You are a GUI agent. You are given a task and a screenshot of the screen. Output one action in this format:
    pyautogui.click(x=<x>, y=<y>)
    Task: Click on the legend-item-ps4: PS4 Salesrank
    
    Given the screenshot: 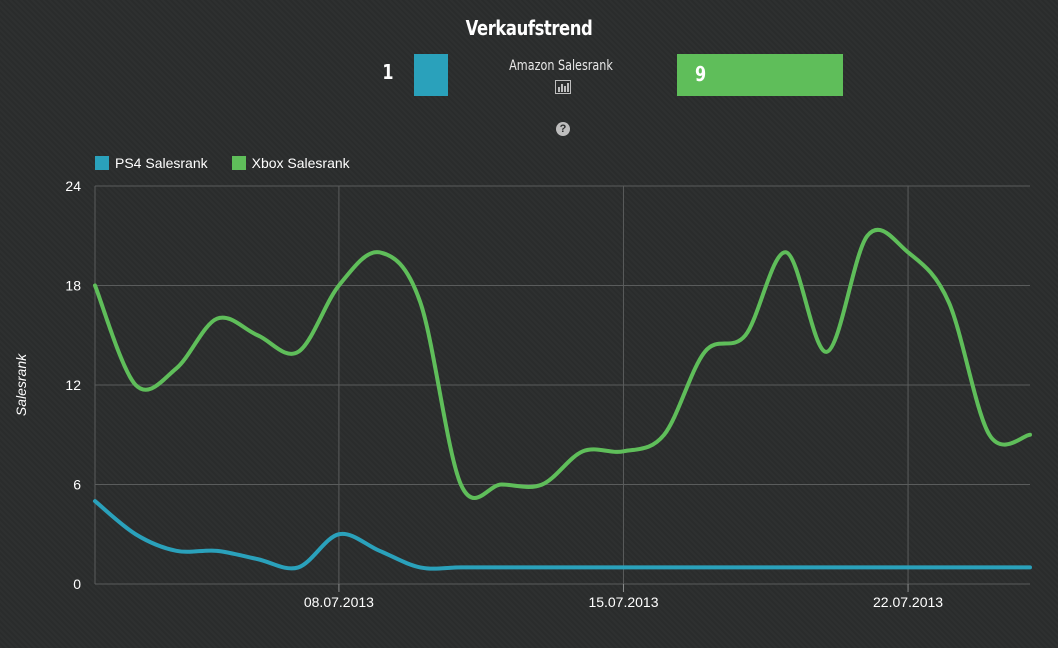 What is the action you would take?
    pyautogui.click(x=151, y=163)
    